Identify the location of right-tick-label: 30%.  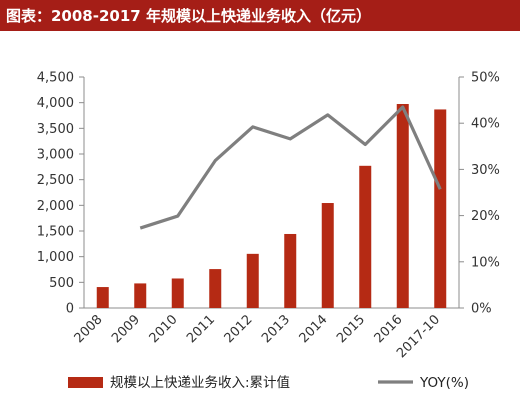
(485, 170).